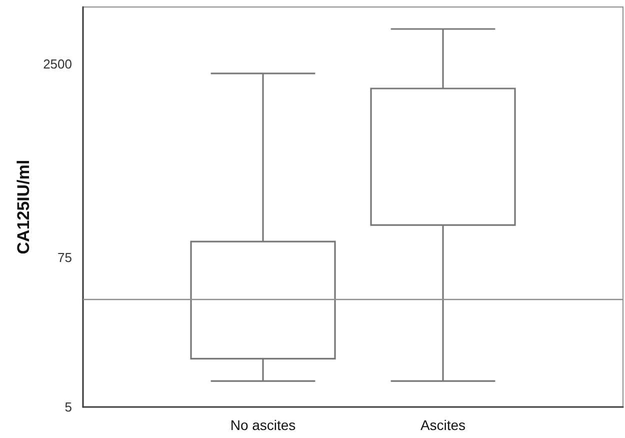  I want to click on y-tick-label: 2500, so click(57, 64).